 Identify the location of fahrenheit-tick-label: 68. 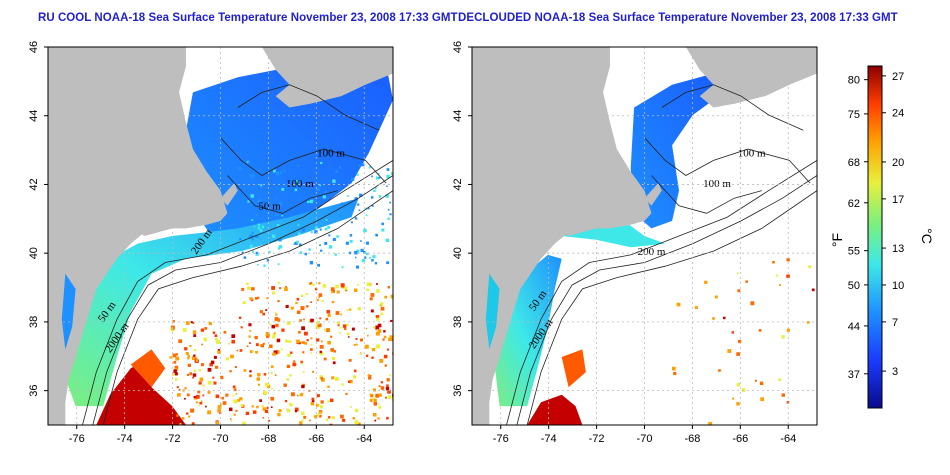
(854, 163).